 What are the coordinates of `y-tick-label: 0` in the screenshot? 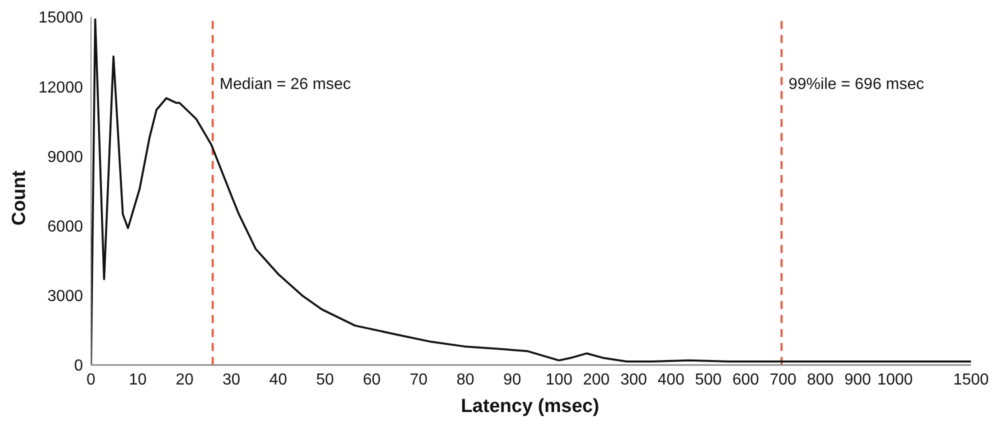 It's located at (79, 366).